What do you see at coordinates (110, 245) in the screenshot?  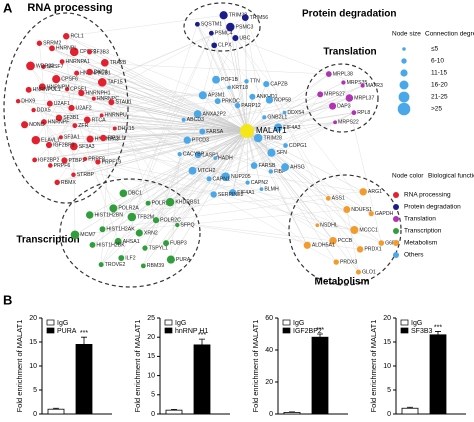 I see `node-label: HIST1H2BK` at bounding box center [110, 245].